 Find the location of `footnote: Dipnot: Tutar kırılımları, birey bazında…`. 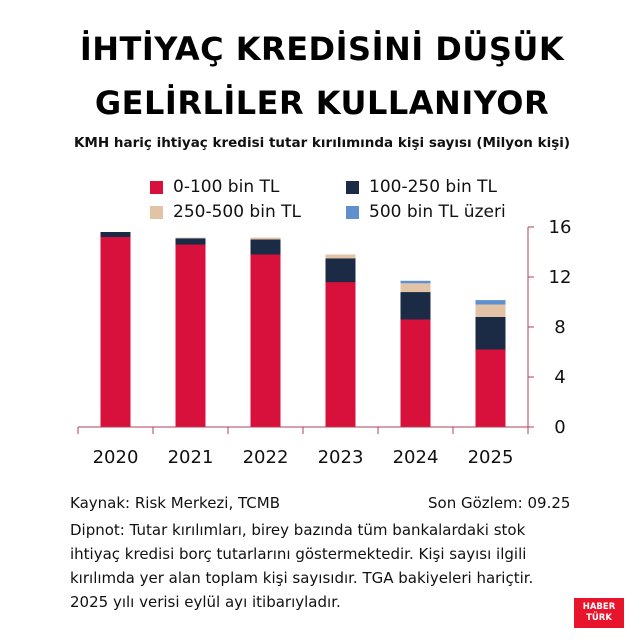

footnote: Dipnot: Tutar kırılımları, birey bazında… is located at coordinates (302, 566).